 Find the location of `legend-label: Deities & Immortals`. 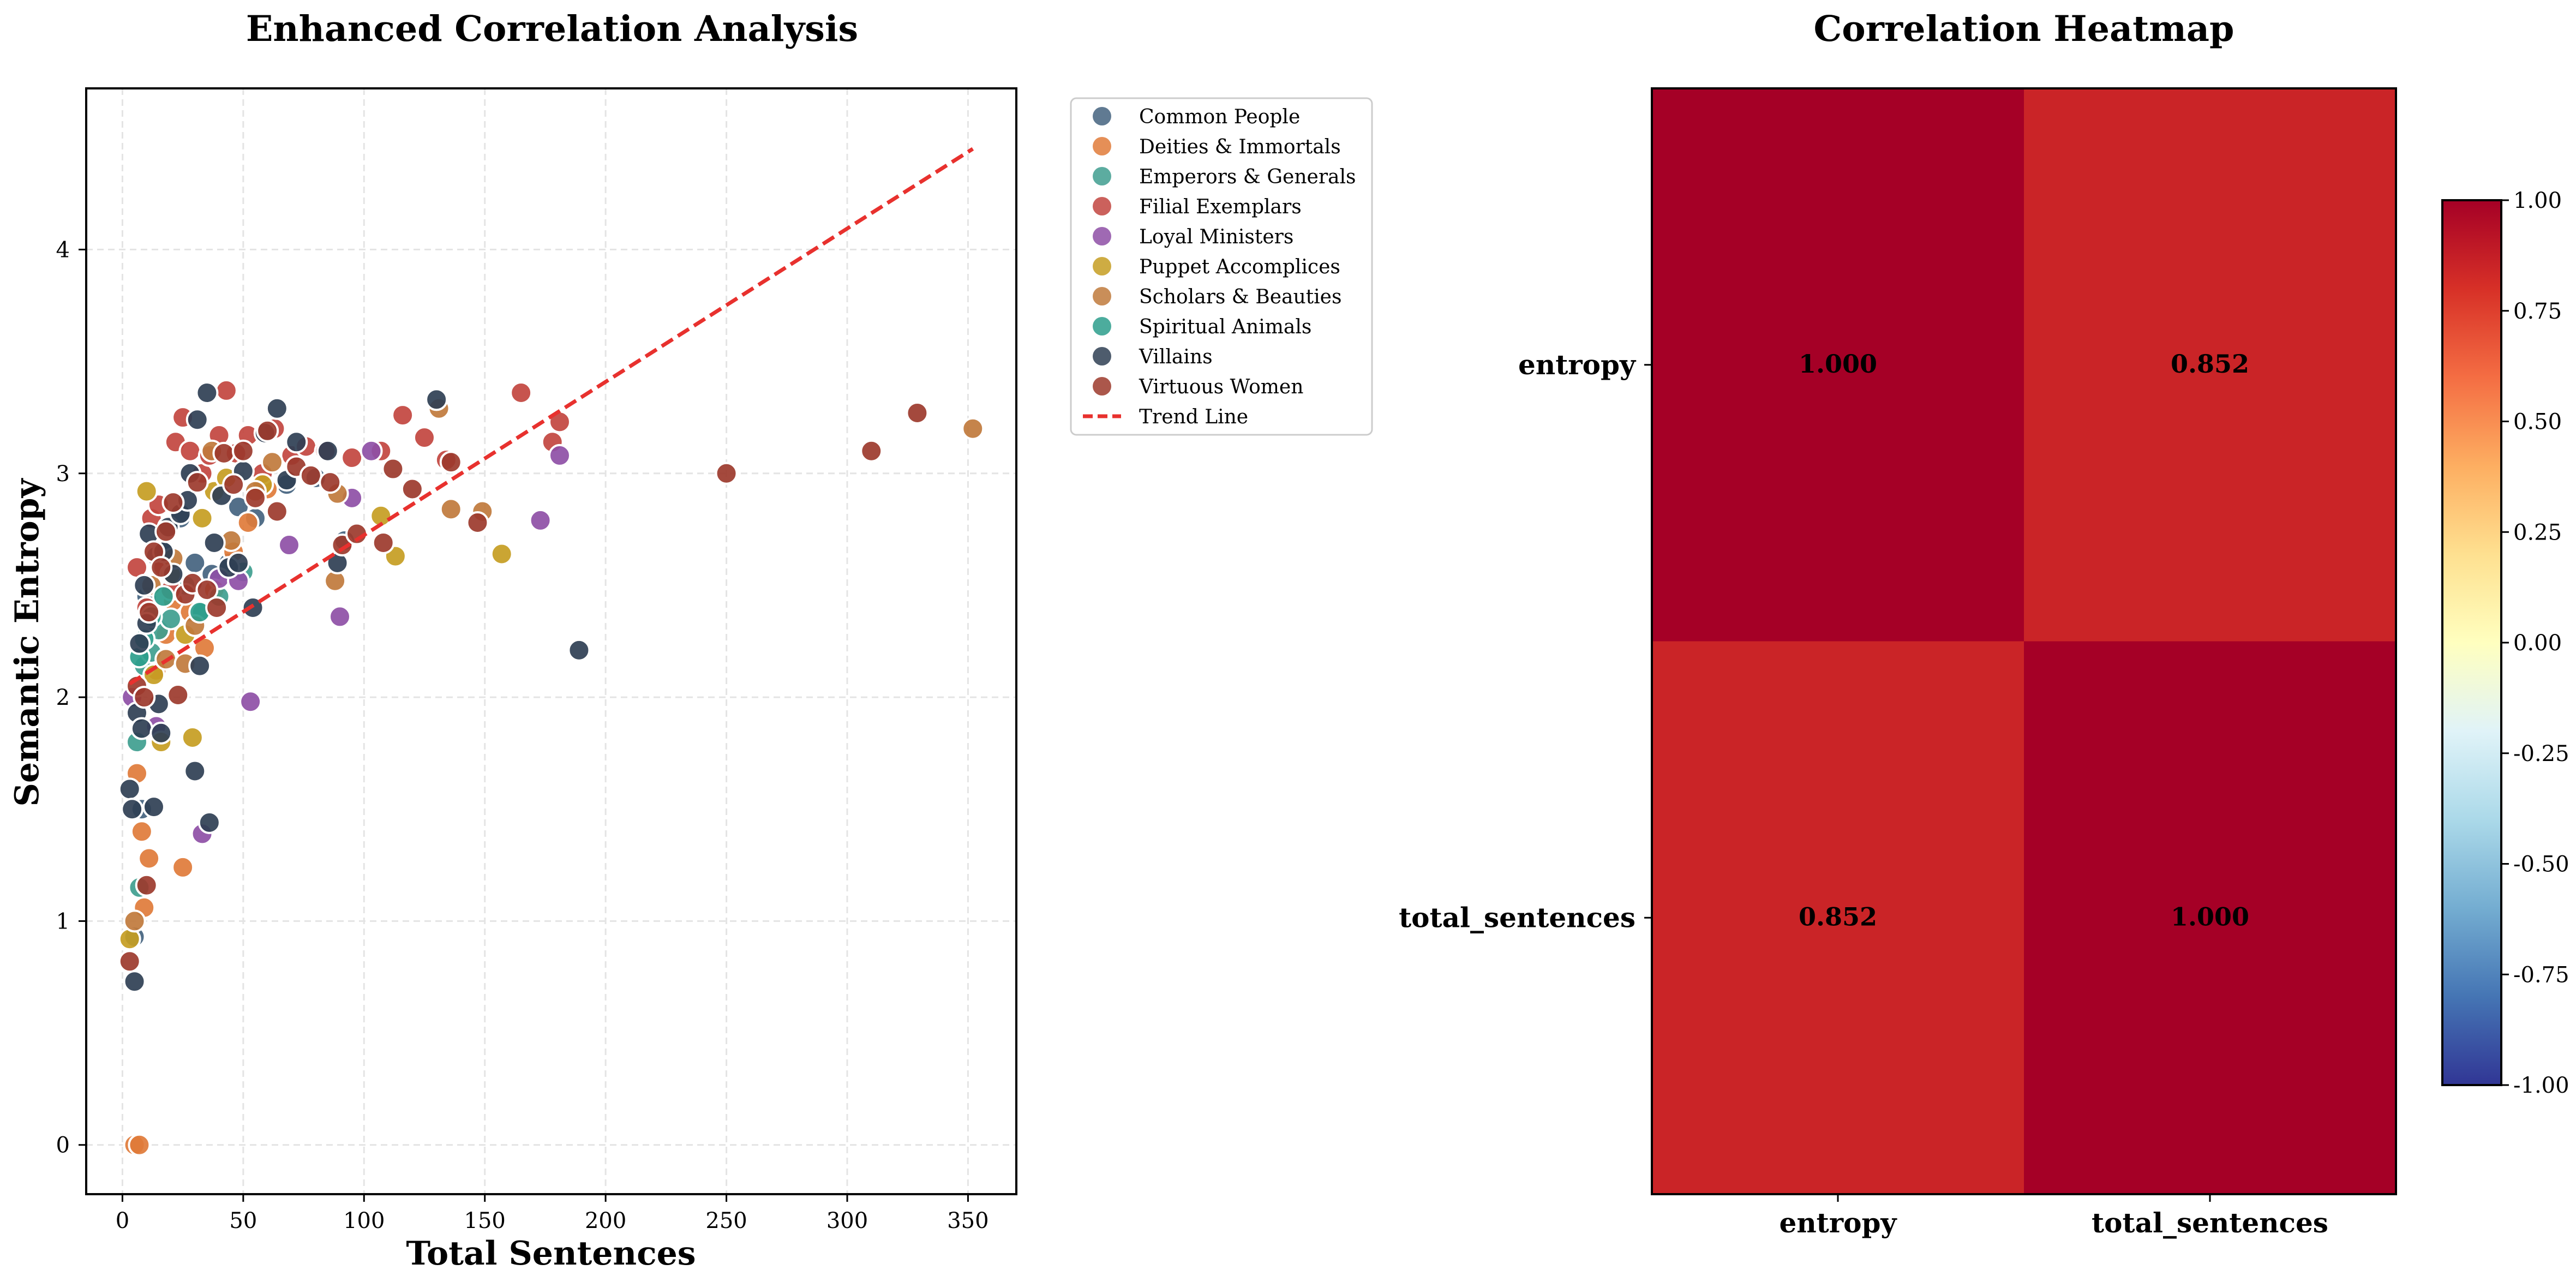

legend-label: Deities & Immortals is located at coordinates (1240, 147).